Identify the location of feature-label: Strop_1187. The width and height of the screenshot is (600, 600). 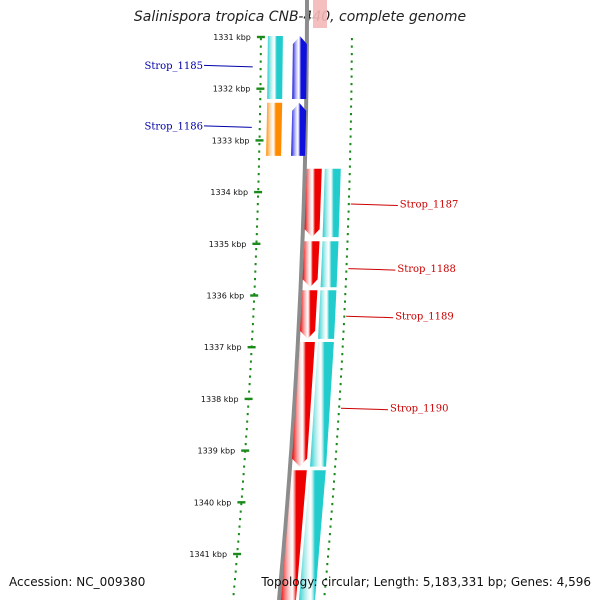
(429, 205).